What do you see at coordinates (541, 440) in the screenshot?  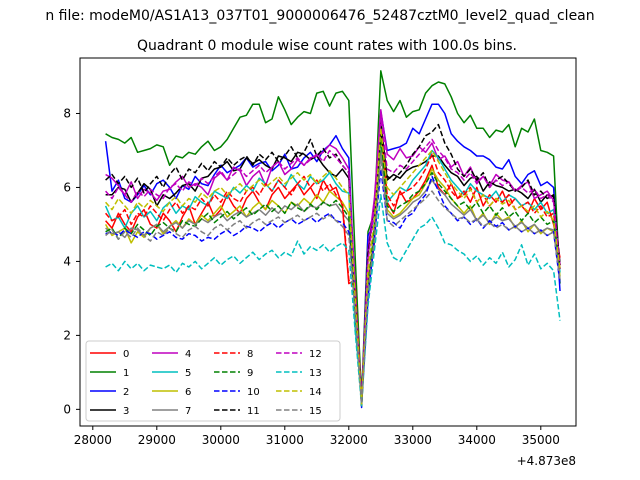 I see `x-tick-label: 35000` at bounding box center [541, 440].